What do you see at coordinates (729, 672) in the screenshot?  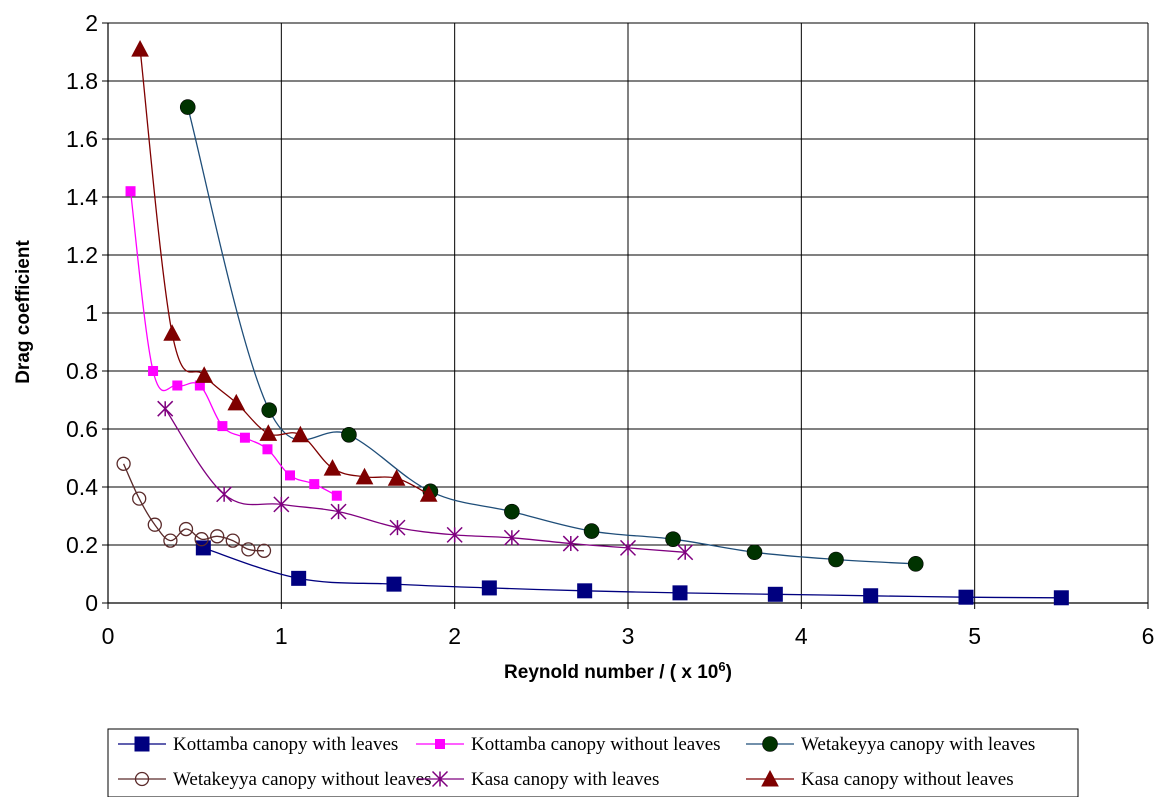 I see `x-axis-title-suffix: )` at bounding box center [729, 672].